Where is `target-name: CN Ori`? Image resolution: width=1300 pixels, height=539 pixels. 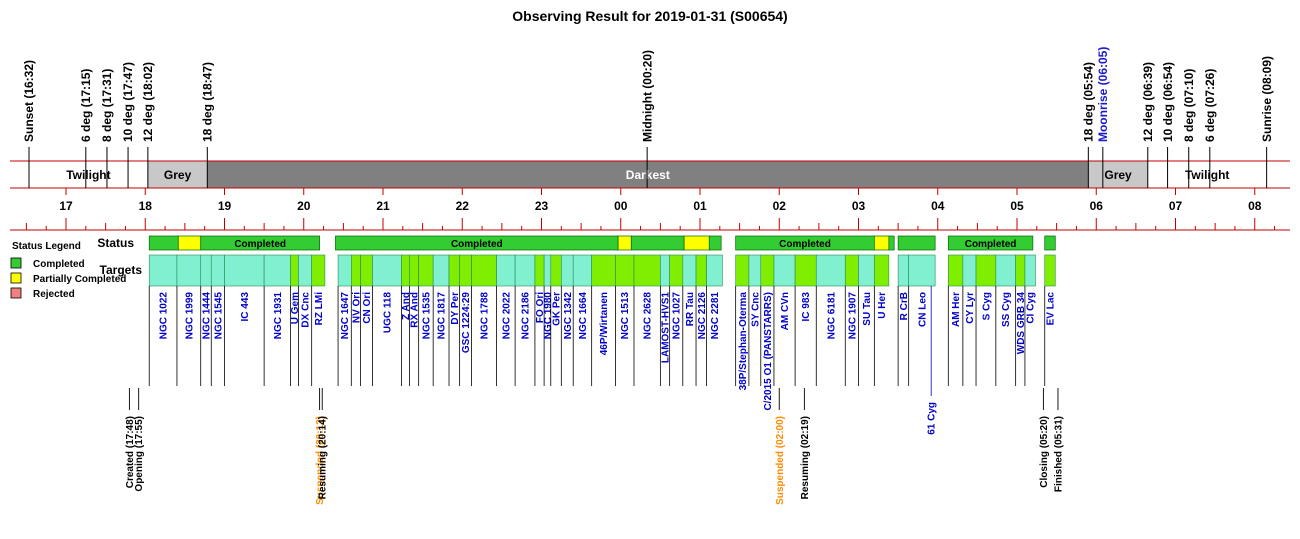 target-name: CN Ori is located at coordinates (367, 308).